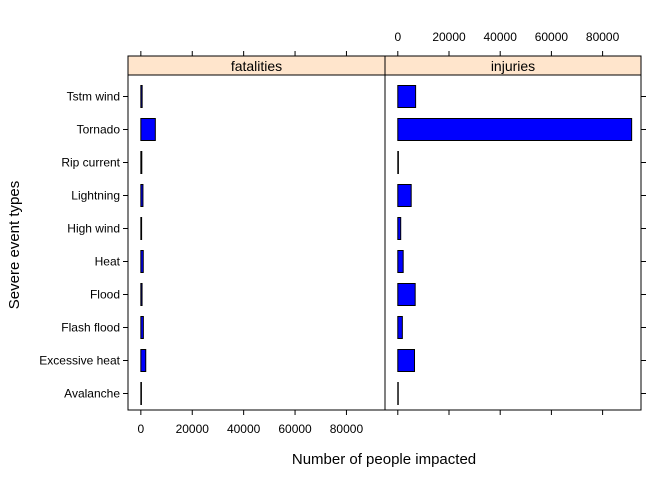  I want to click on bar-injuries-tornado, so click(515, 129).